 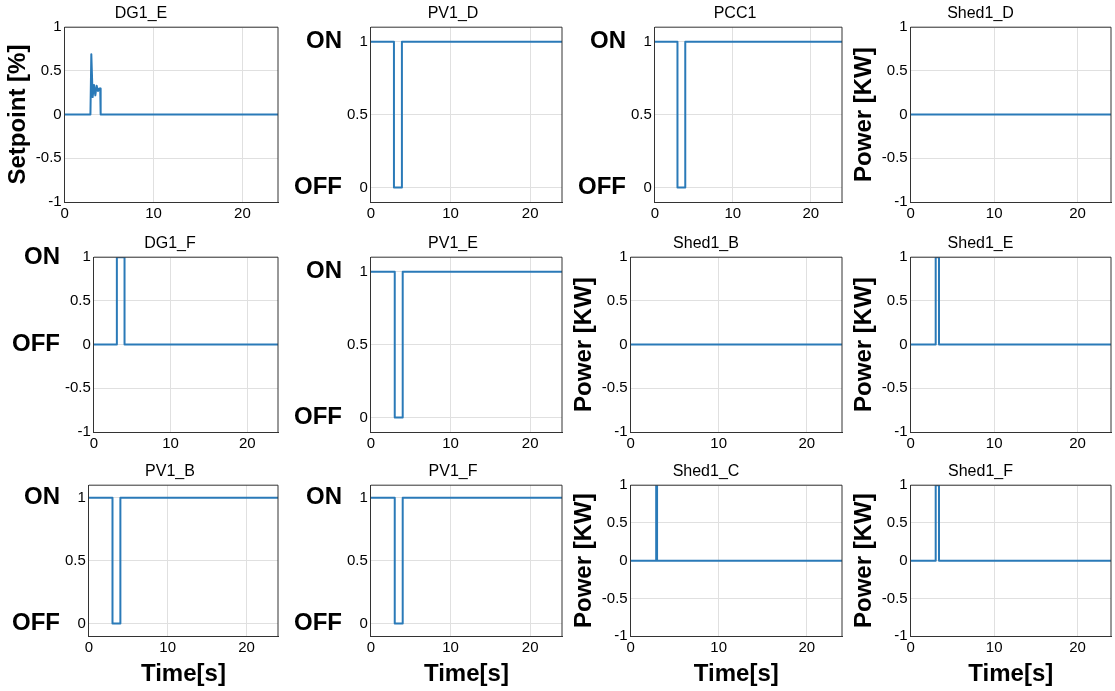 I want to click on chart-title: DG1_F, so click(x=170, y=243).